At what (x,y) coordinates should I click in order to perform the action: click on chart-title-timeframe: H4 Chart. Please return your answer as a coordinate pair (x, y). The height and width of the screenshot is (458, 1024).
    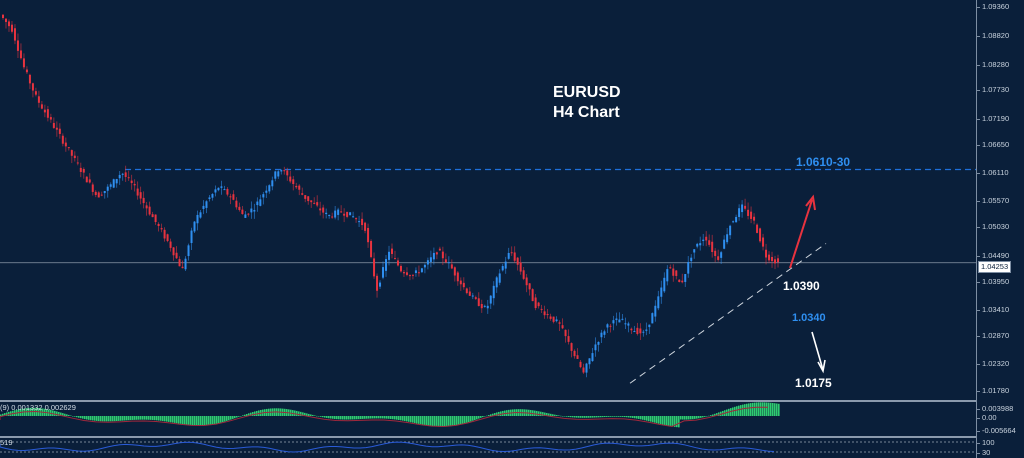
    Looking at the image, I should click on (586, 112).